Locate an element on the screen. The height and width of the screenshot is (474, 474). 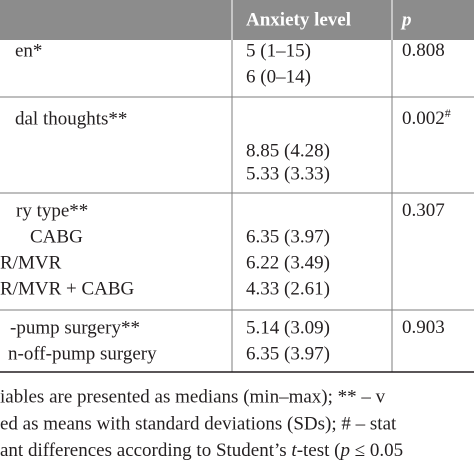
footnote-text: p is located at coordinates (345, 450).